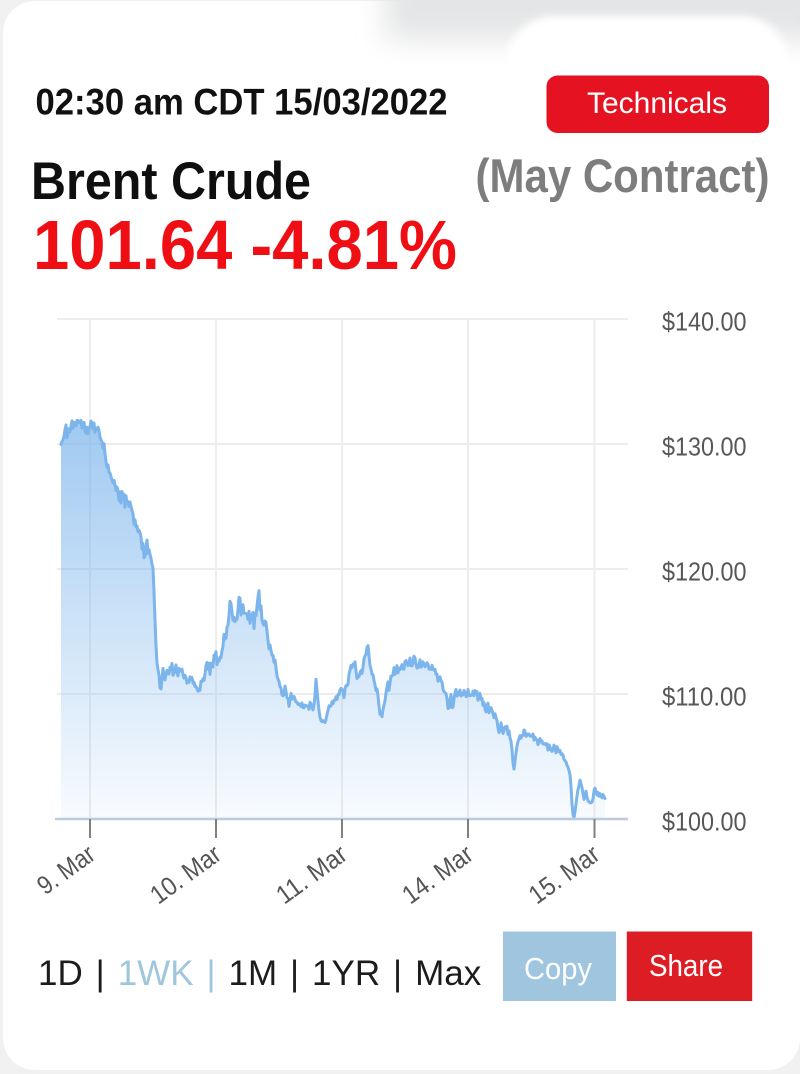 The width and height of the screenshot is (800, 1074). What do you see at coordinates (623, 175) in the screenshot?
I see `svg-text: (May Contract)` at bounding box center [623, 175].